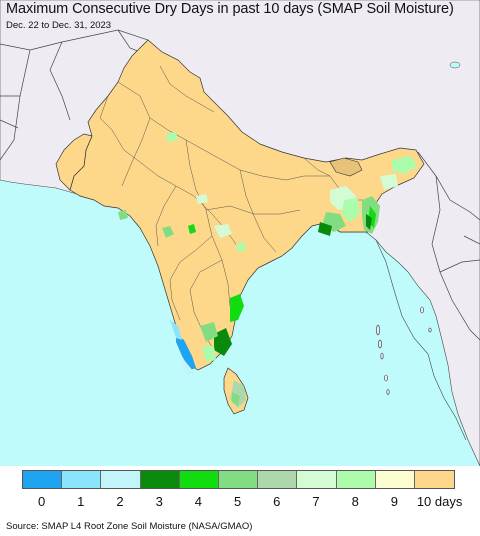 This screenshot has width=480, height=536. I want to click on legend-label: 8, so click(355, 501).